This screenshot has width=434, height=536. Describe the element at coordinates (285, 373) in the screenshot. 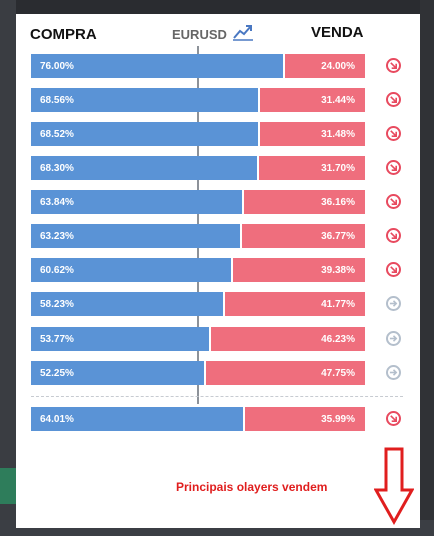

I see `sell-percentage: 47.75%` at that location.